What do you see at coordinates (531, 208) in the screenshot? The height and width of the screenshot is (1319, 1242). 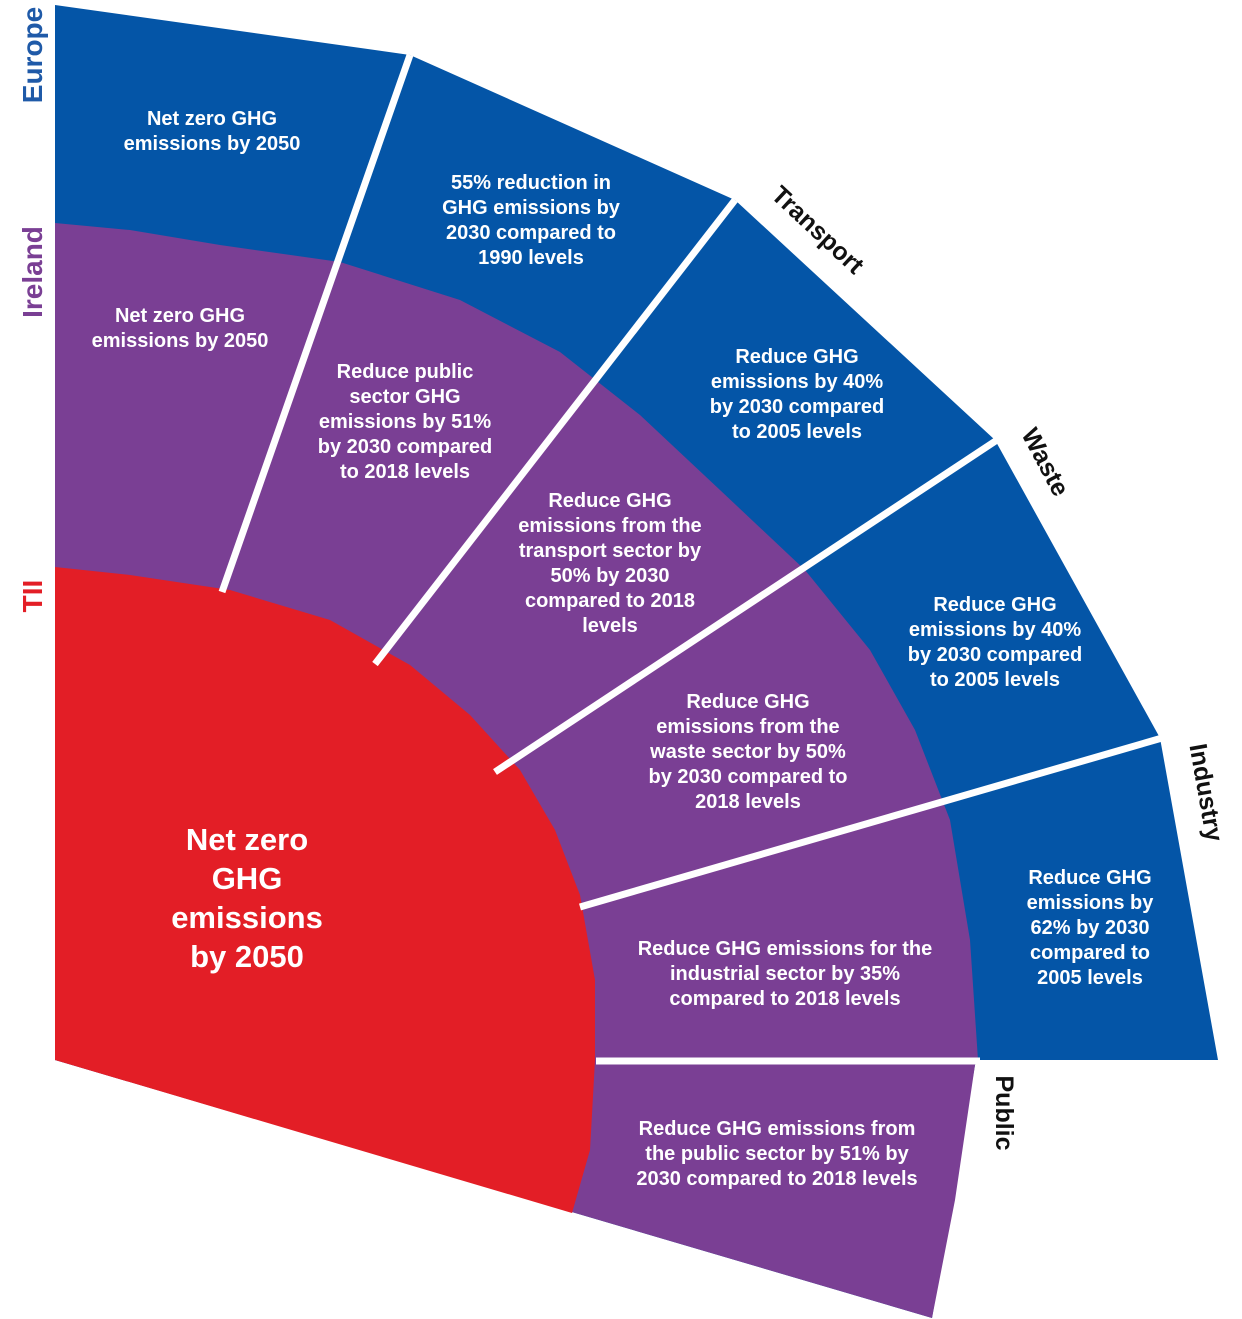 I see `text-line: GHG emissions by` at bounding box center [531, 208].